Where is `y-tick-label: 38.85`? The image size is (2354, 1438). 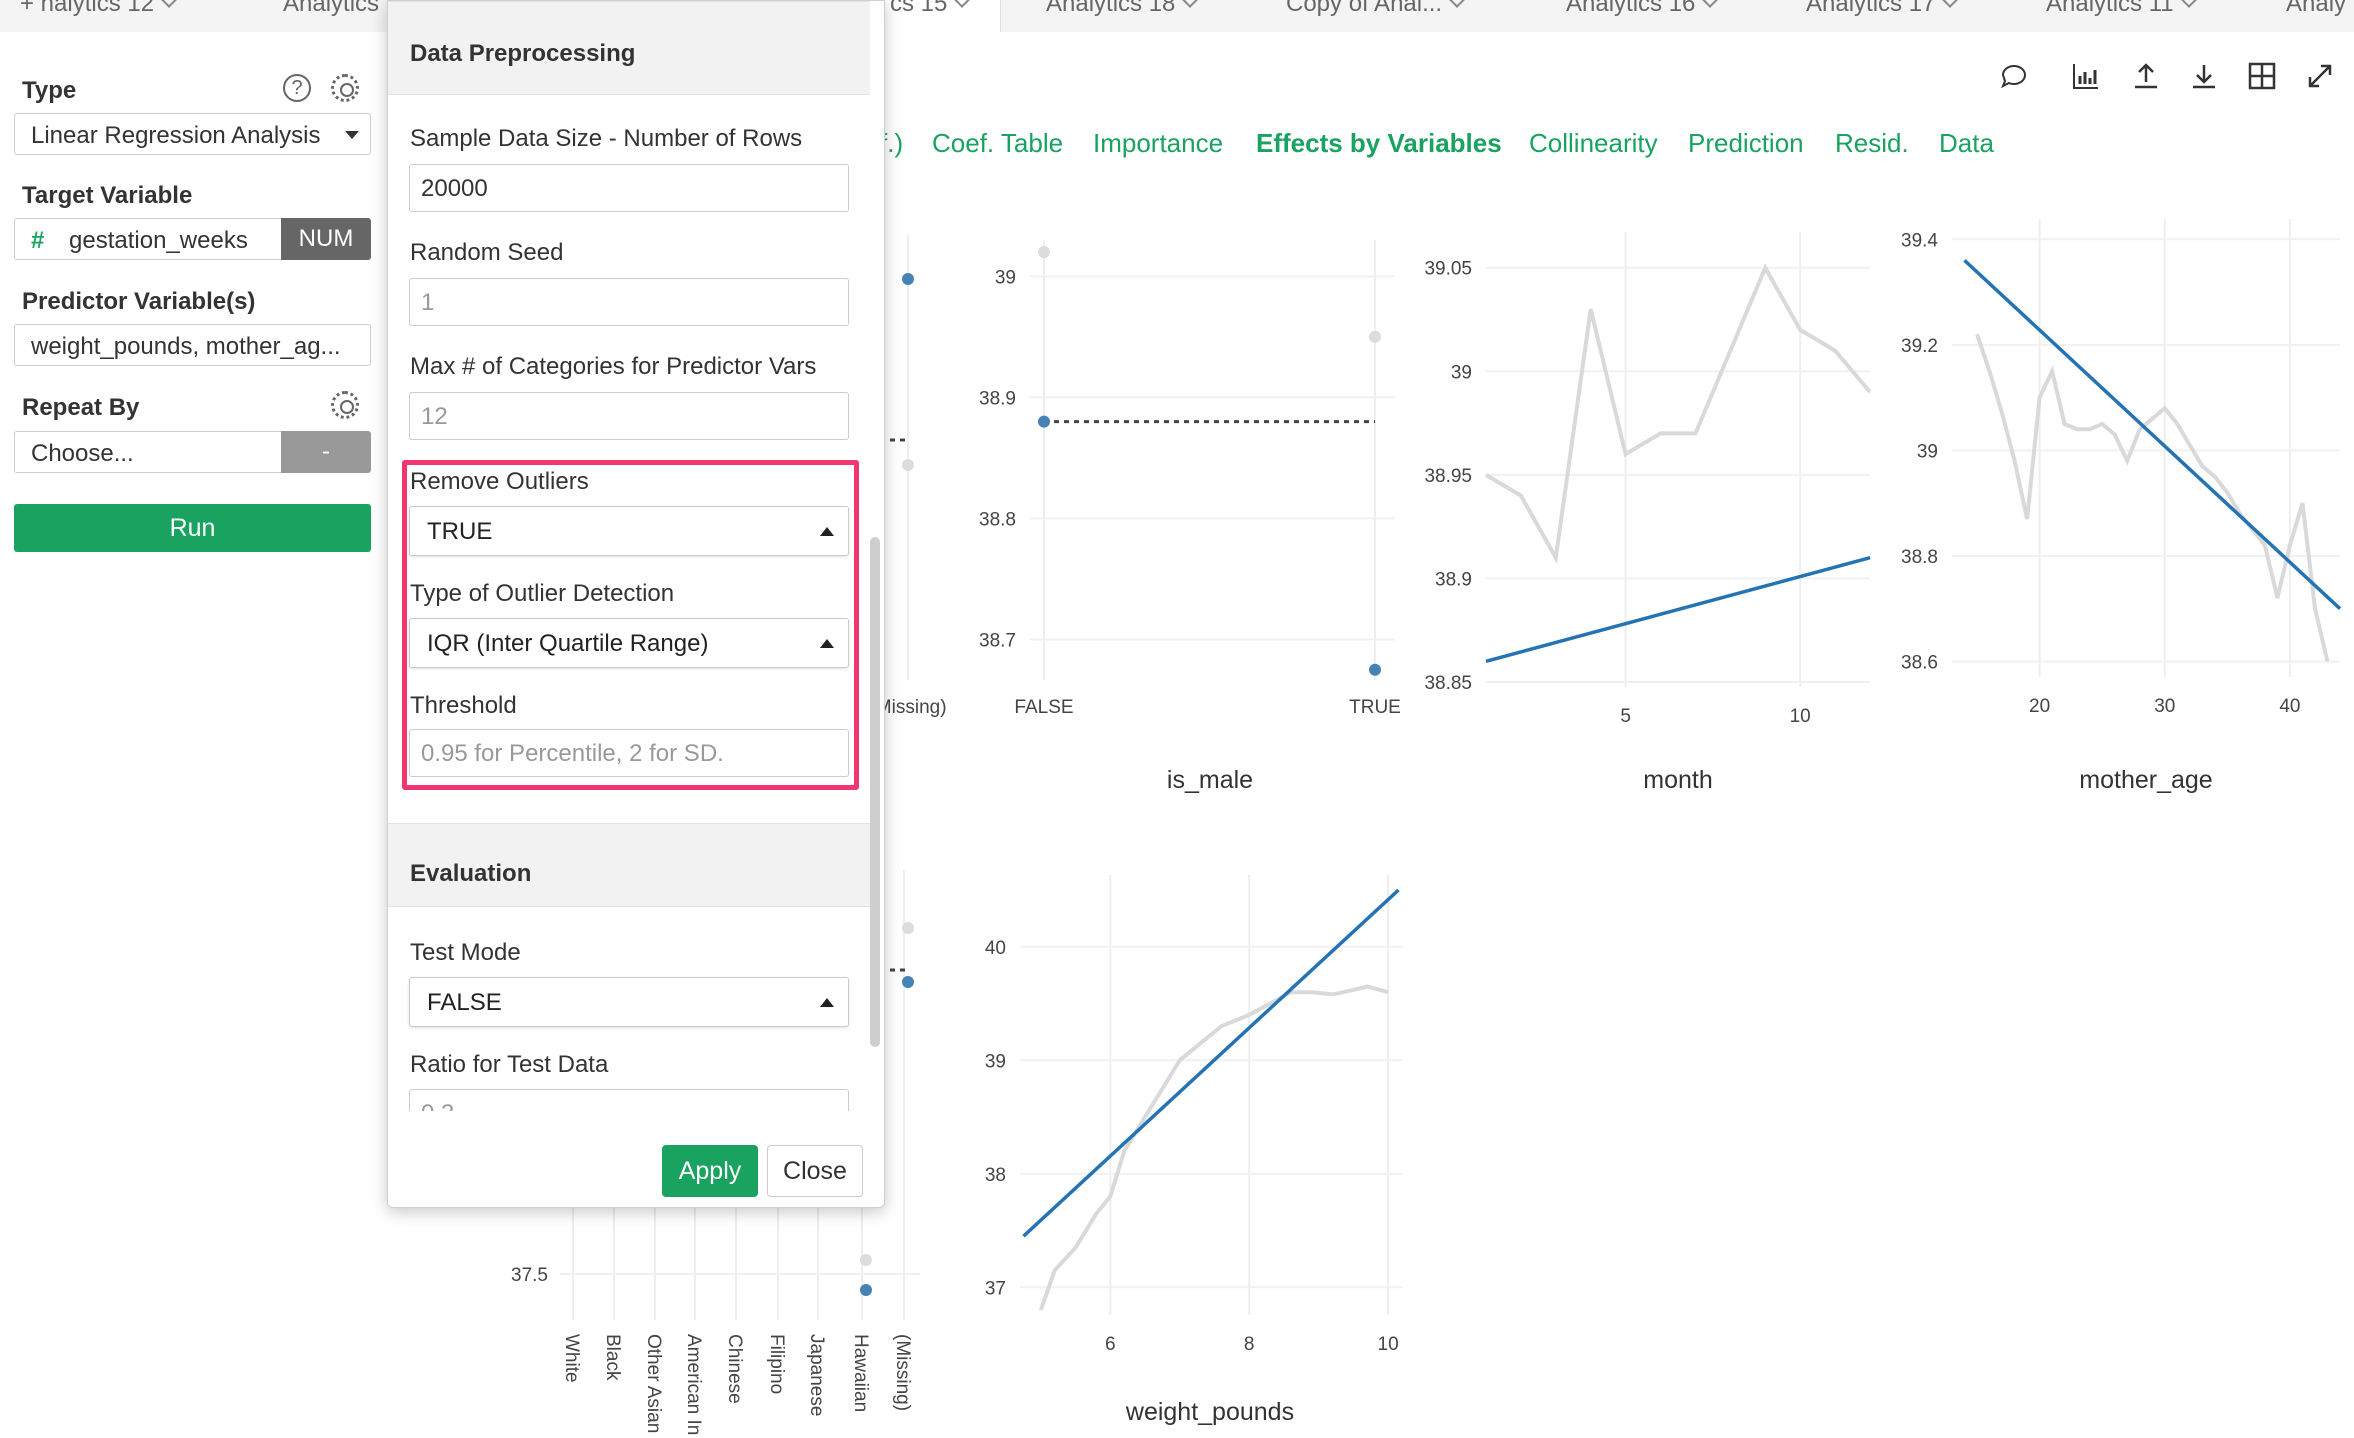 y-tick-label: 38.85 is located at coordinates (1448, 683).